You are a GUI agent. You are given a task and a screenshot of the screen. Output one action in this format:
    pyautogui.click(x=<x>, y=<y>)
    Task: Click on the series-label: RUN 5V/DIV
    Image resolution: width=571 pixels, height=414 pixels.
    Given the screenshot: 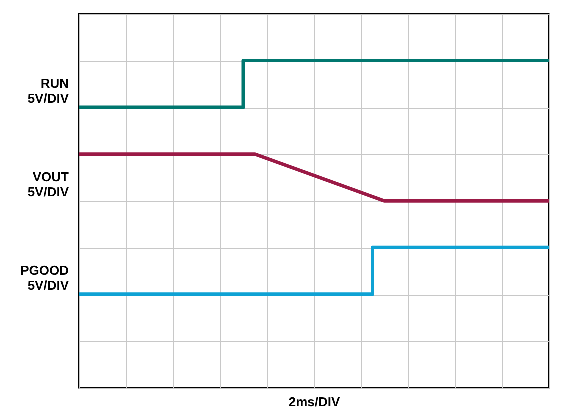 What is the action you would take?
    pyautogui.click(x=49, y=91)
    